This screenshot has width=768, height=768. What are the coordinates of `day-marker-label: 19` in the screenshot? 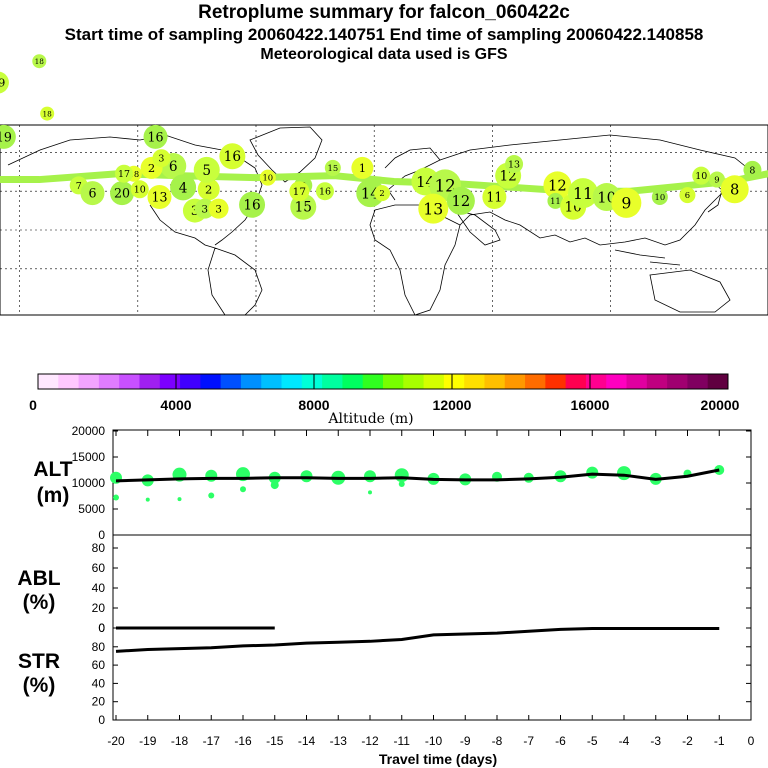 It's located at (6, 136).